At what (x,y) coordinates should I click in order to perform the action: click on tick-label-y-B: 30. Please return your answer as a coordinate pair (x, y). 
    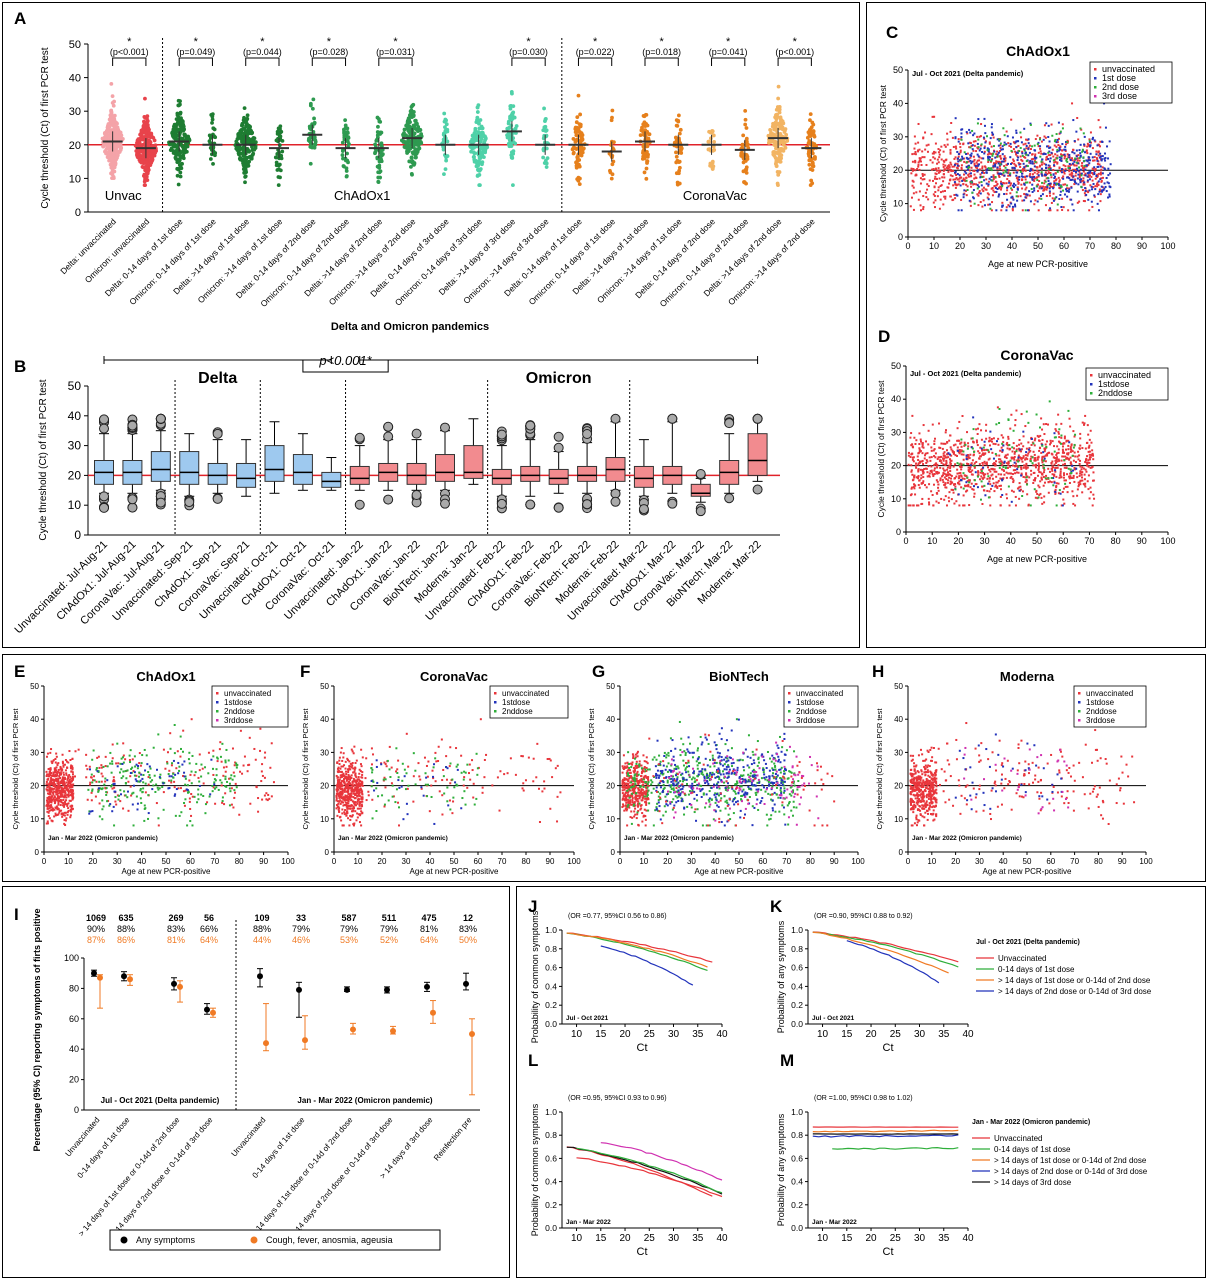
    Looking at the image, I should click on (75, 446).